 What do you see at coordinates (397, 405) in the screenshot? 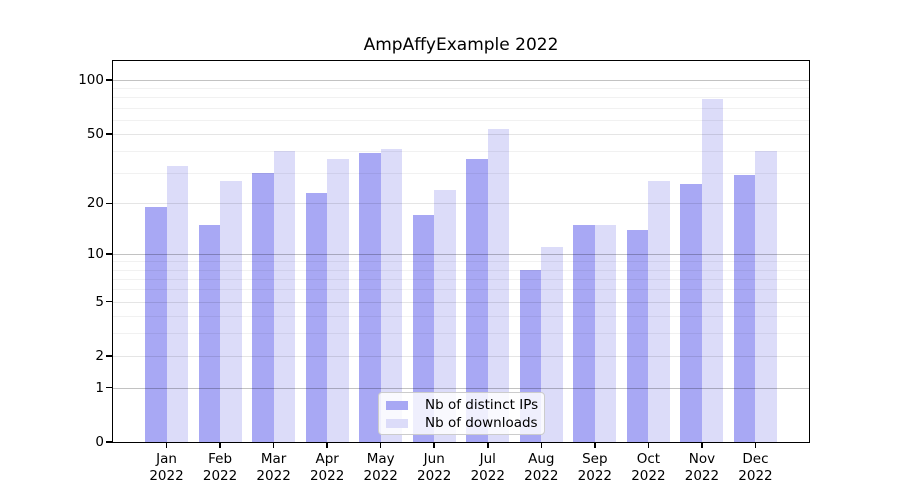
I see `legend-swatch-distinct-ips` at bounding box center [397, 405].